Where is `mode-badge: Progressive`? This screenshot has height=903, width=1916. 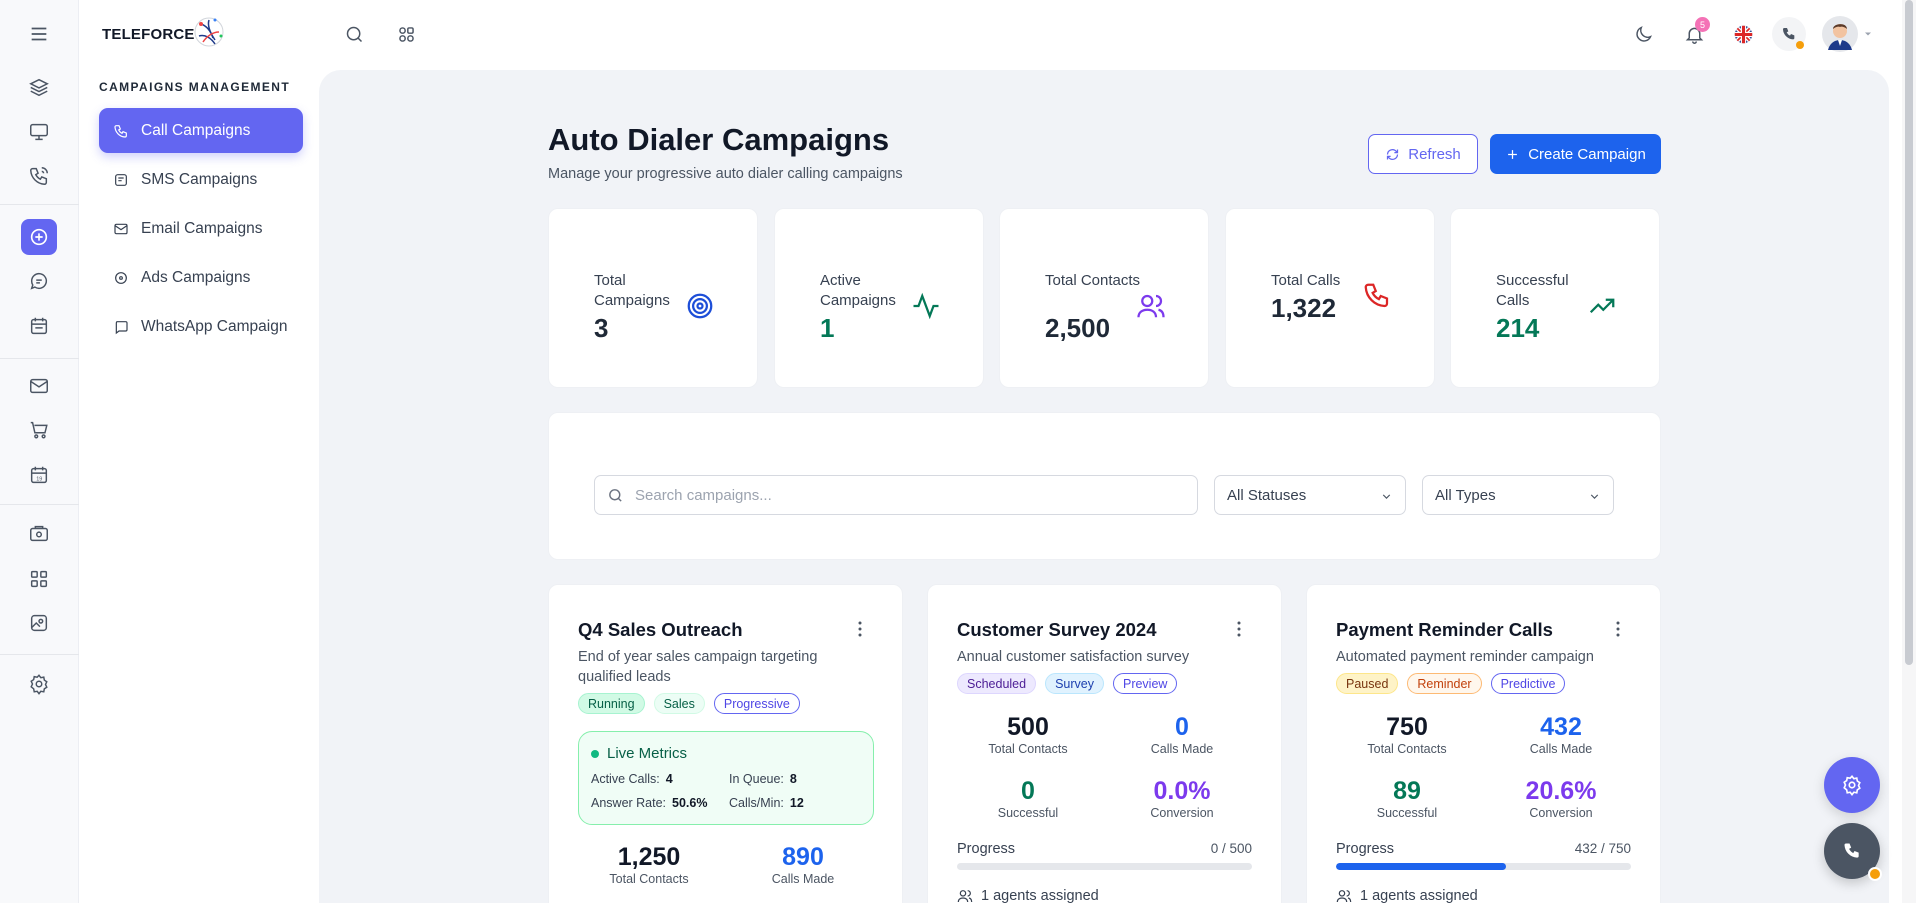 mode-badge: Progressive is located at coordinates (756, 703).